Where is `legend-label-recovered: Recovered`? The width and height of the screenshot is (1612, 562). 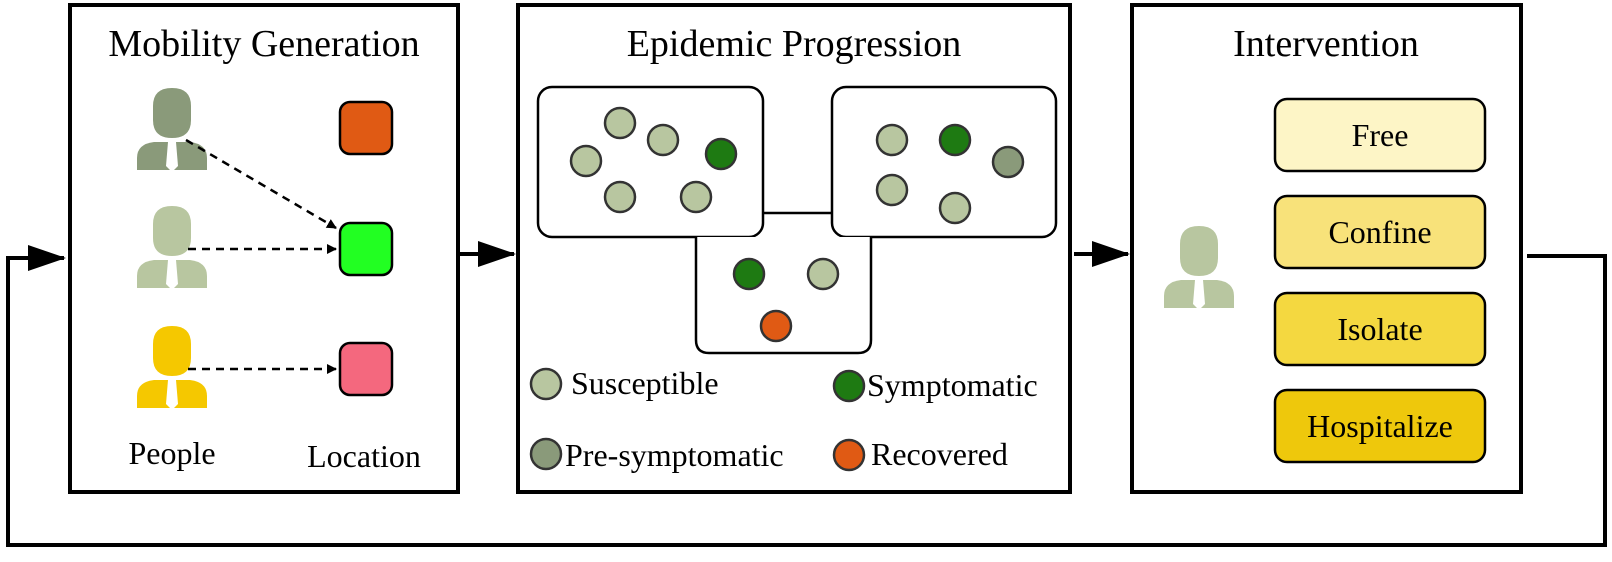
legend-label-recovered: Recovered is located at coordinates (939, 454).